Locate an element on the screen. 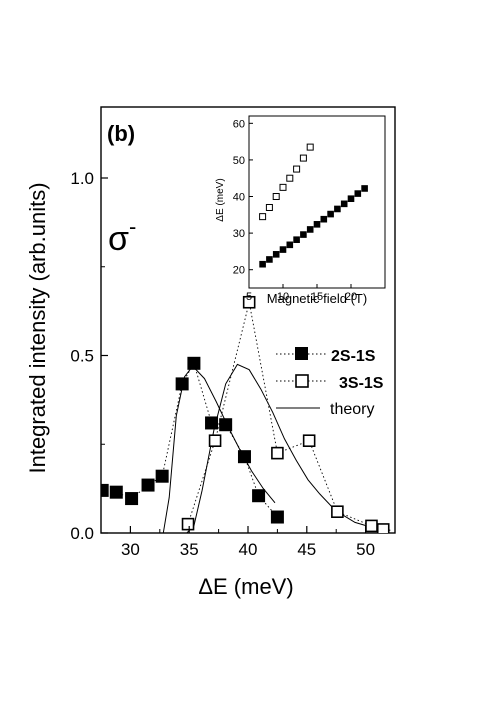 This screenshot has width=495, height=712. y-axis-ticks: 0.0 0.5 1.0 is located at coordinates (89, 356).